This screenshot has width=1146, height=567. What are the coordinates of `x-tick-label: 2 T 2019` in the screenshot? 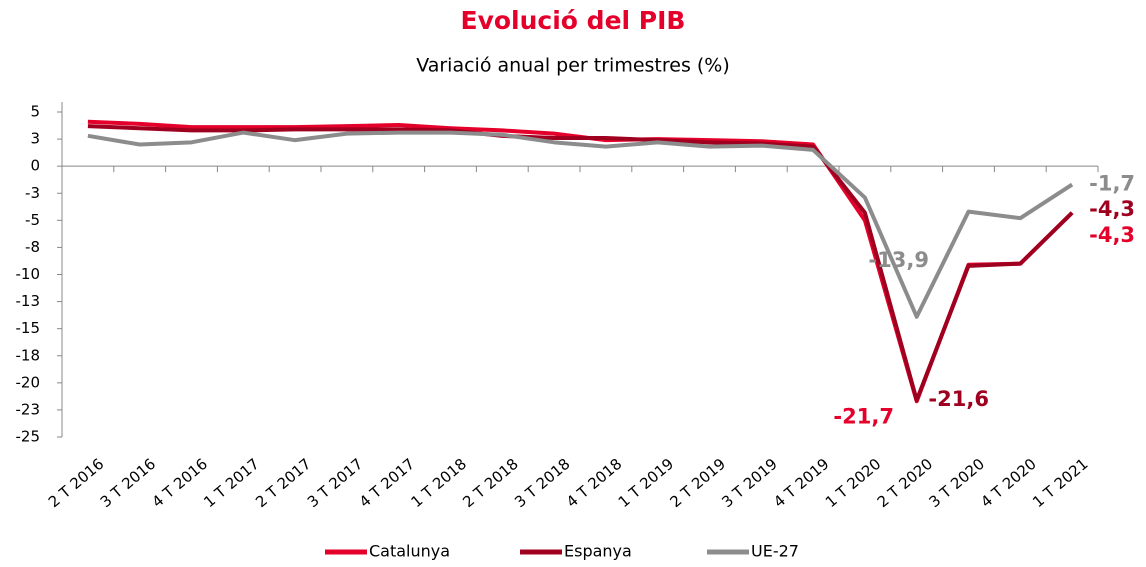 It's located at (698, 483).